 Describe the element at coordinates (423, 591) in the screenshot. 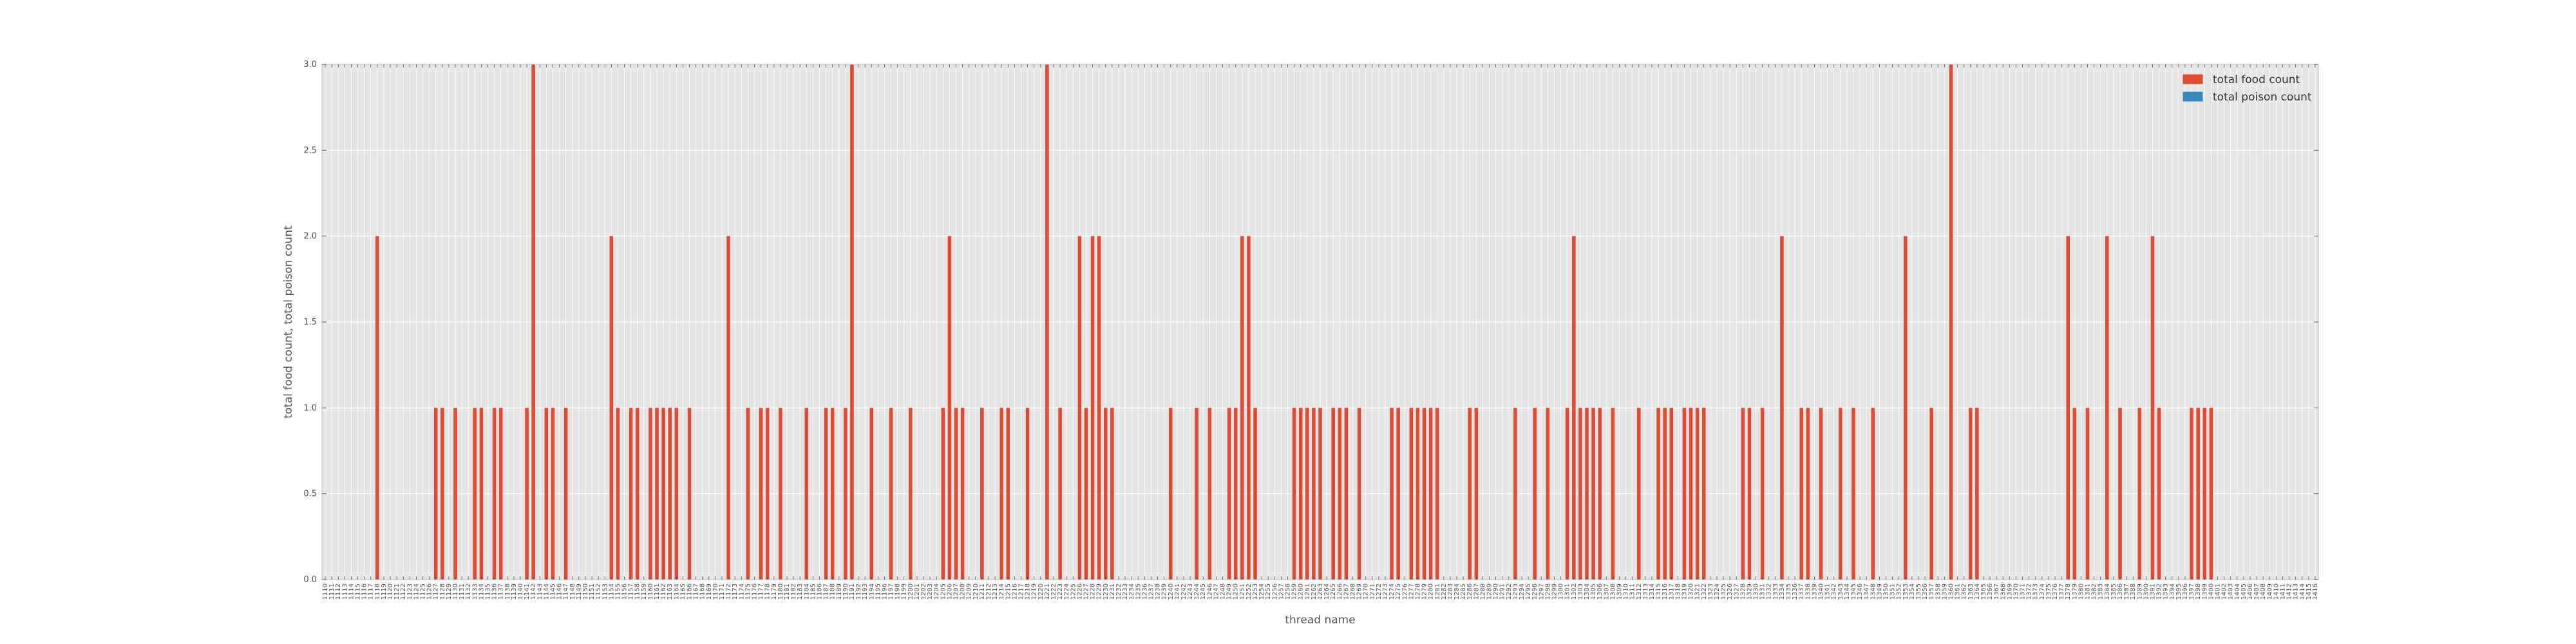

I see `x-tick-label: 1125` at that location.